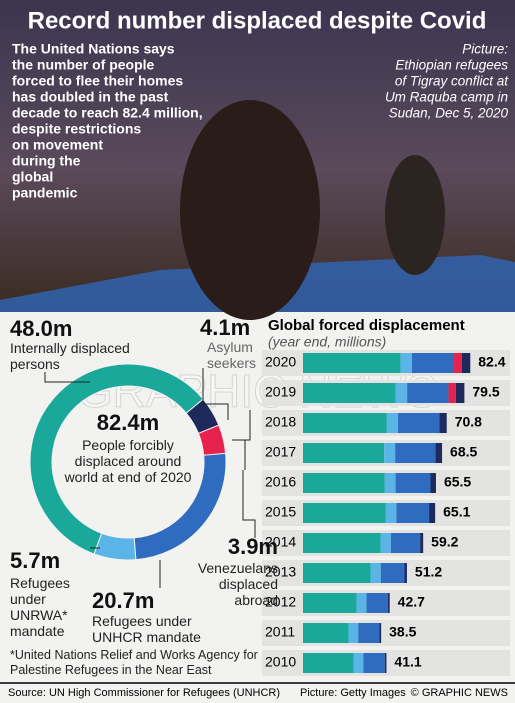 This screenshot has width=515, height=703. What do you see at coordinates (280, 662) in the screenshot?
I see `y-tick-label: 2010` at bounding box center [280, 662].